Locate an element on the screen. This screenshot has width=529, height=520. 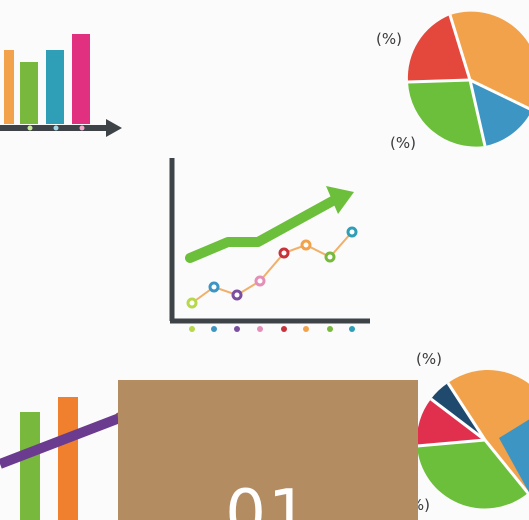
bar-teal is located at coordinates (55, 87).